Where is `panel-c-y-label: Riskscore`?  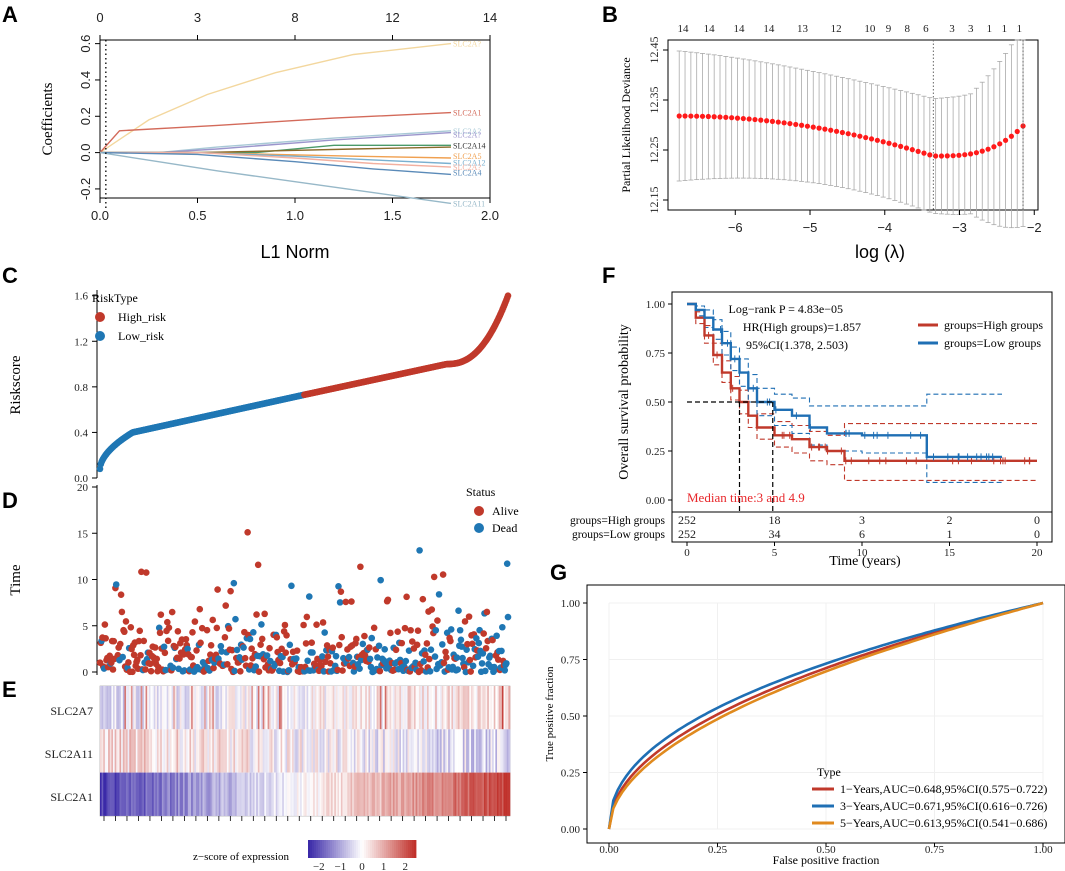 panel-c-y-label: Riskscore is located at coordinates (16, 385).